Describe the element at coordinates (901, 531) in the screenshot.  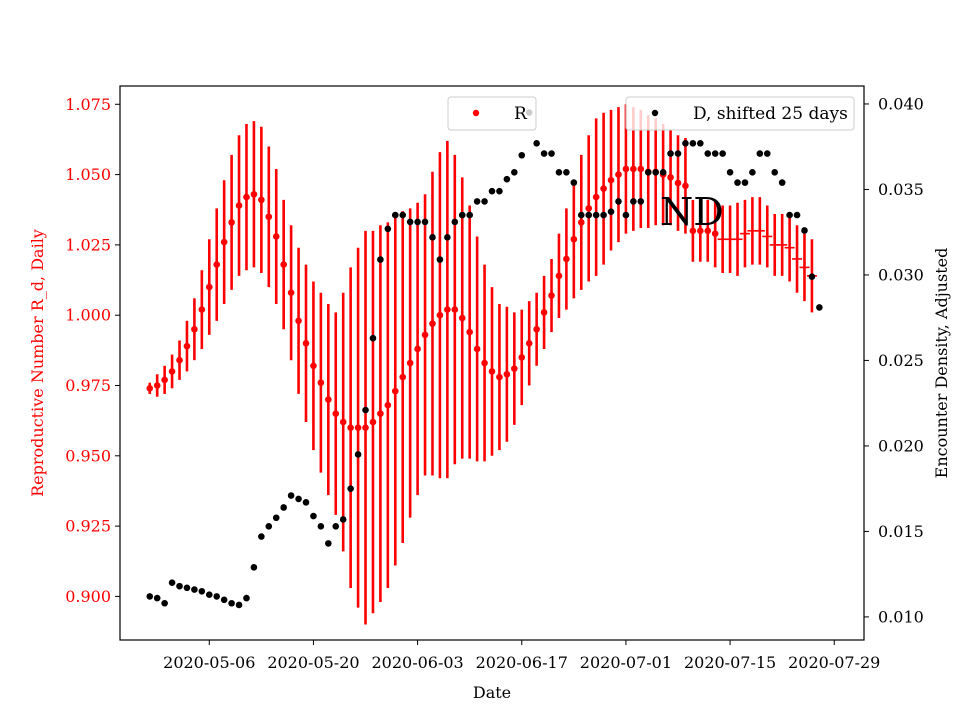
I see `y-right-tick-label: 0.015` at that location.